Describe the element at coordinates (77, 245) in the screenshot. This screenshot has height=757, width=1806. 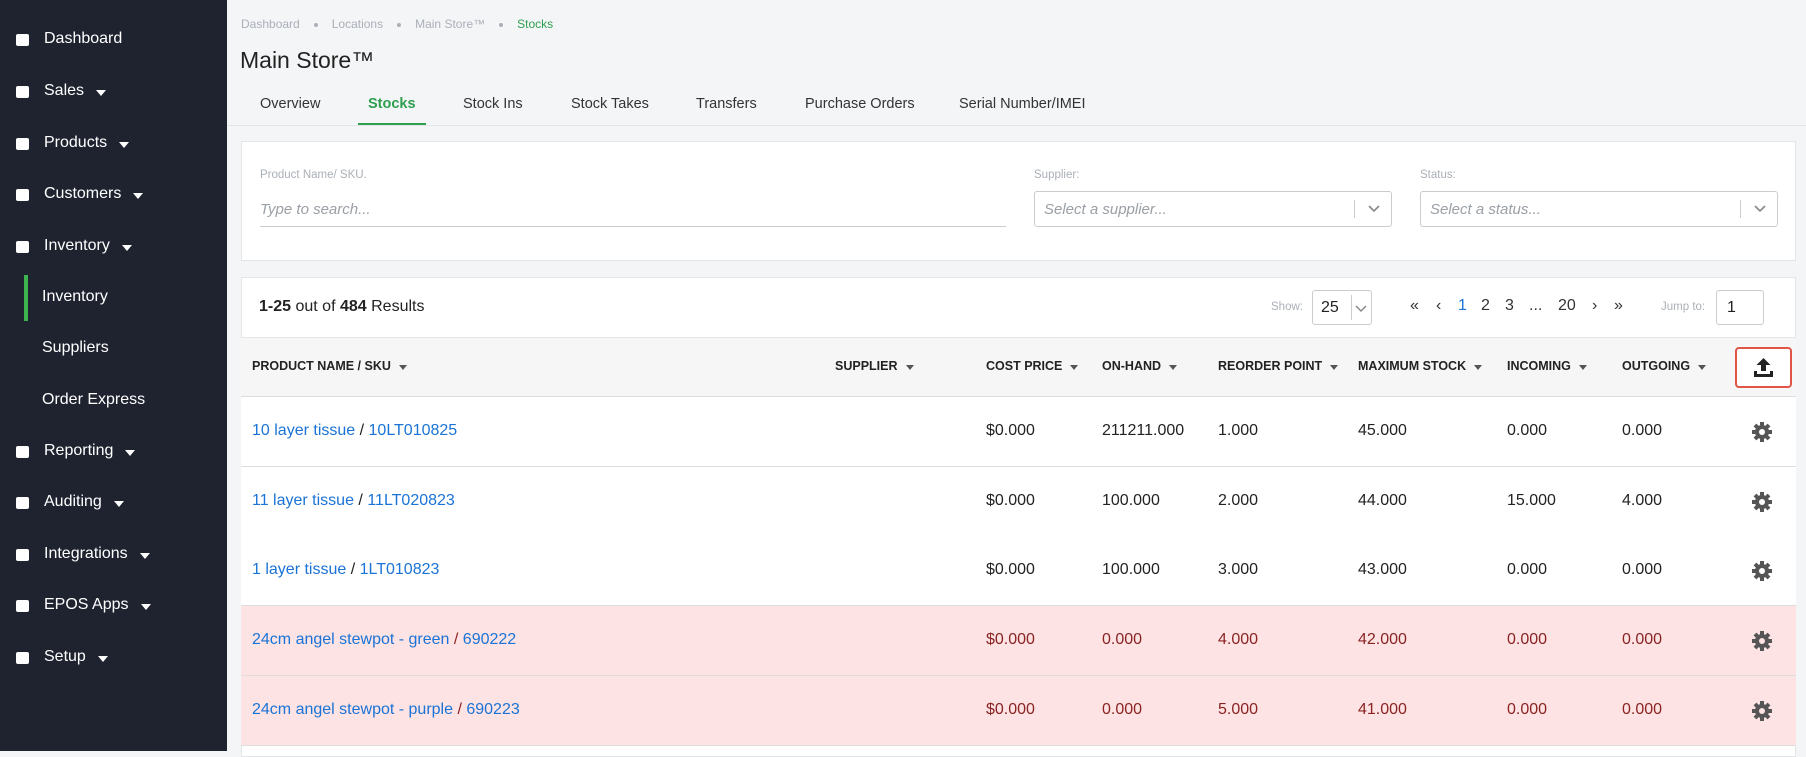
I see `nav-item: Inventory` at that location.